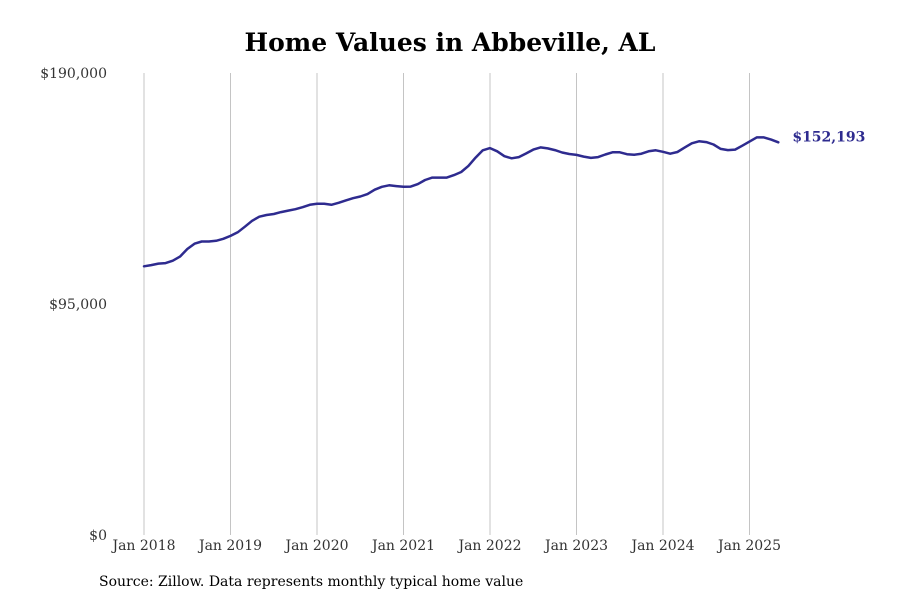 The image size is (900, 600). I want to click on x-tick-label: Jan 2020, so click(315, 546).